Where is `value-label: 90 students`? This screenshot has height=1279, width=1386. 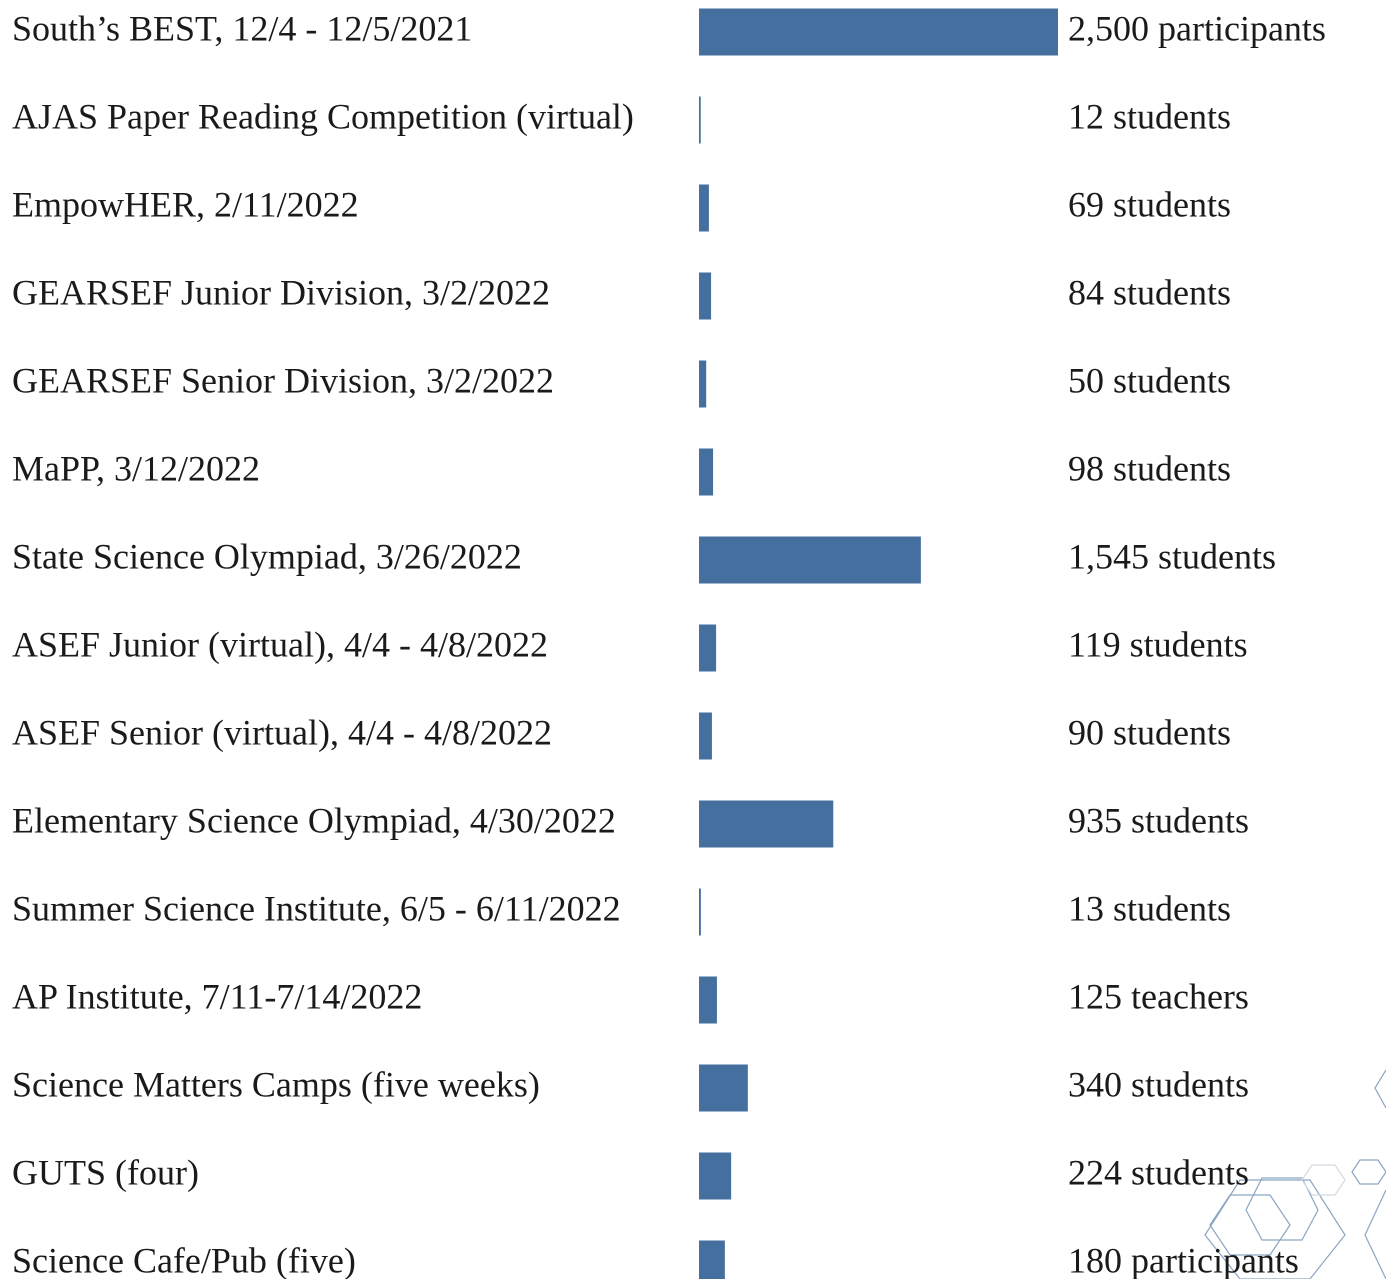
value-label: 90 students is located at coordinates (1149, 732).